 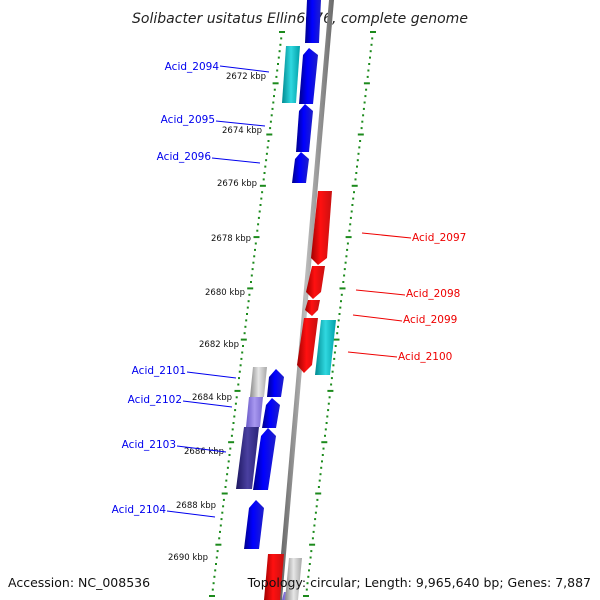 I want to click on gene-arrow-acid-2096, so click(x=300, y=167).